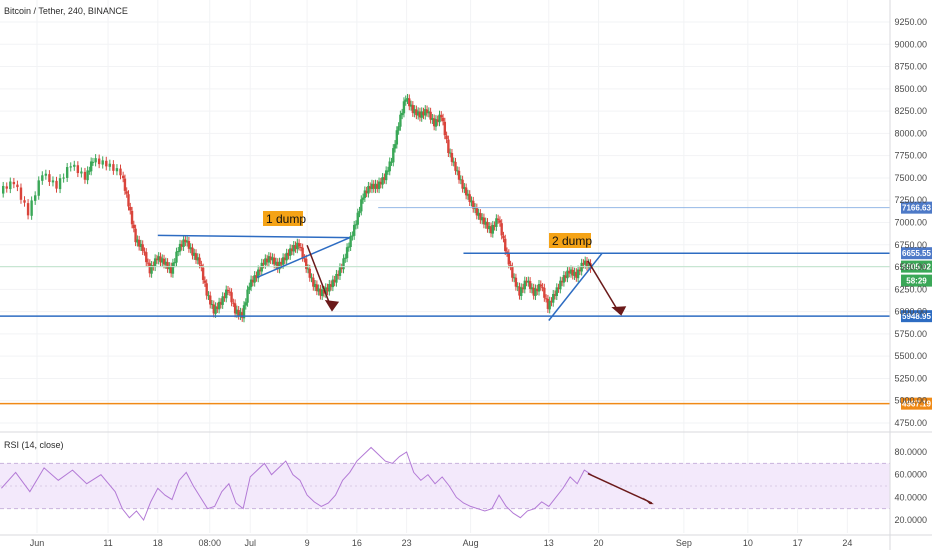  I want to click on y-tick-label: 6750.00, so click(910, 245).